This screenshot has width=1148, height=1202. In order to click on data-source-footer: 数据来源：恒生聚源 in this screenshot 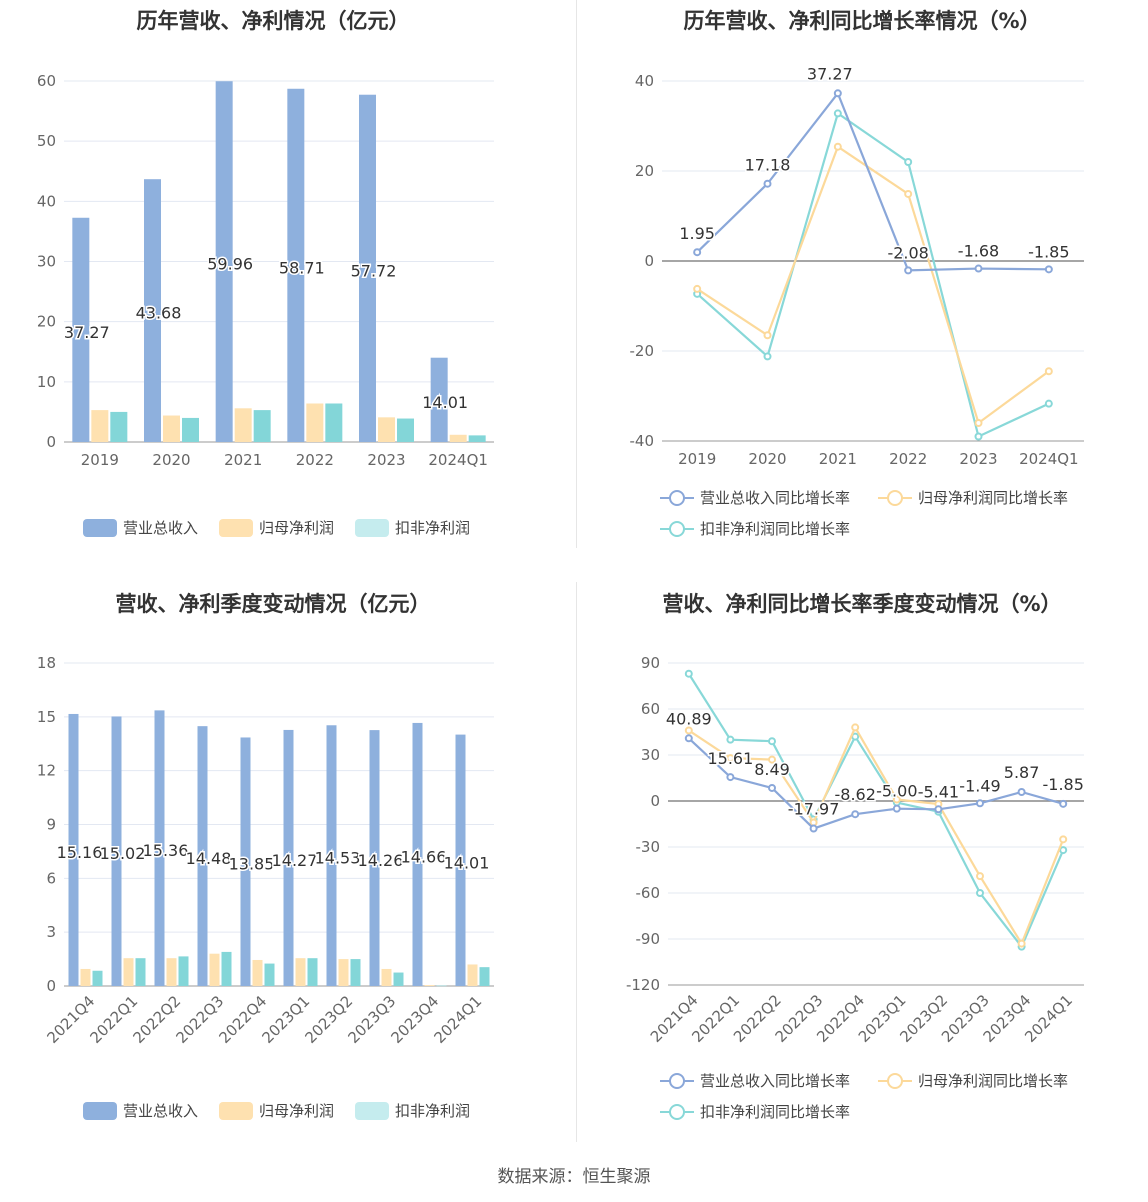, I will do `click(574, 1177)`.